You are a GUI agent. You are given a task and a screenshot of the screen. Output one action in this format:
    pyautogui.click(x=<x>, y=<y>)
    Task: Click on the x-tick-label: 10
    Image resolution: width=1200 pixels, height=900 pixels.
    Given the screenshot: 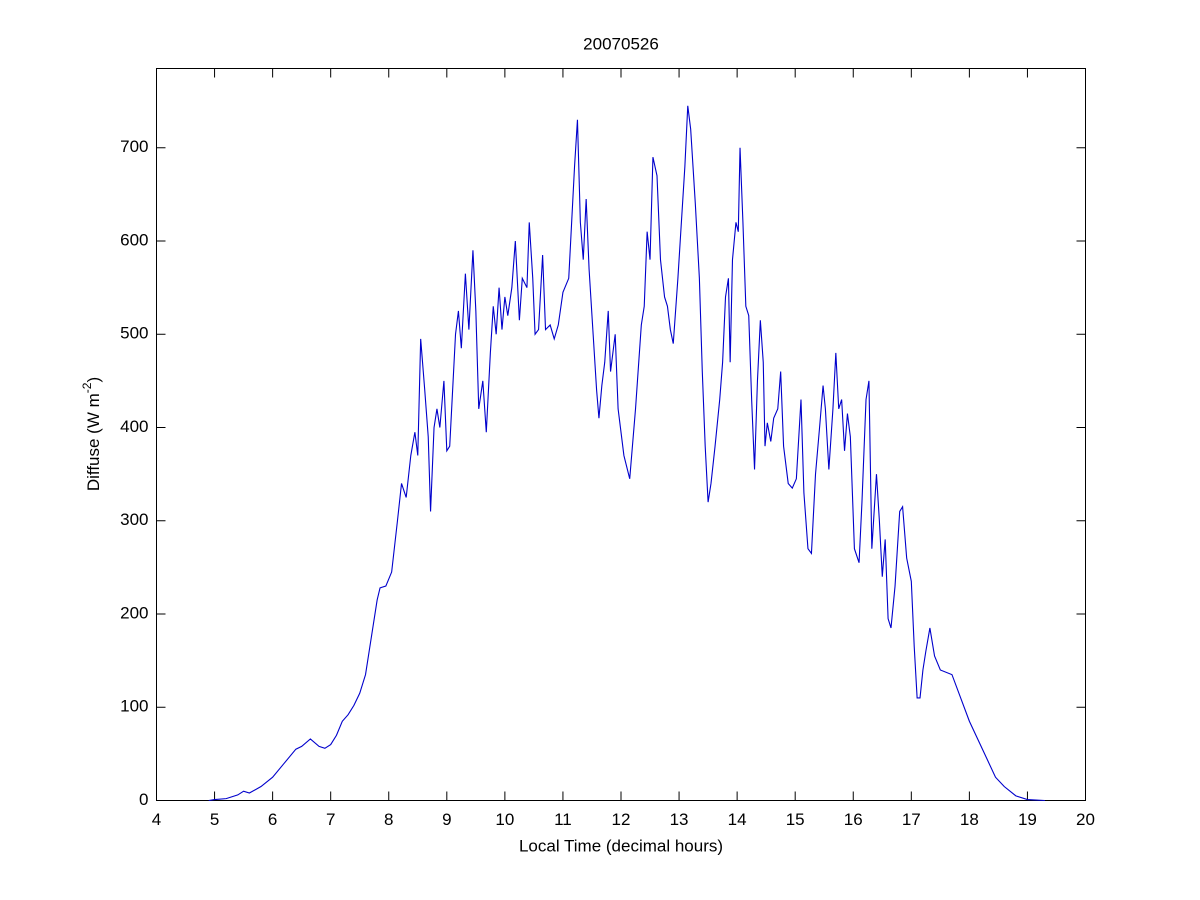 What is the action you would take?
    pyautogui.click(x=504, y=819)
    